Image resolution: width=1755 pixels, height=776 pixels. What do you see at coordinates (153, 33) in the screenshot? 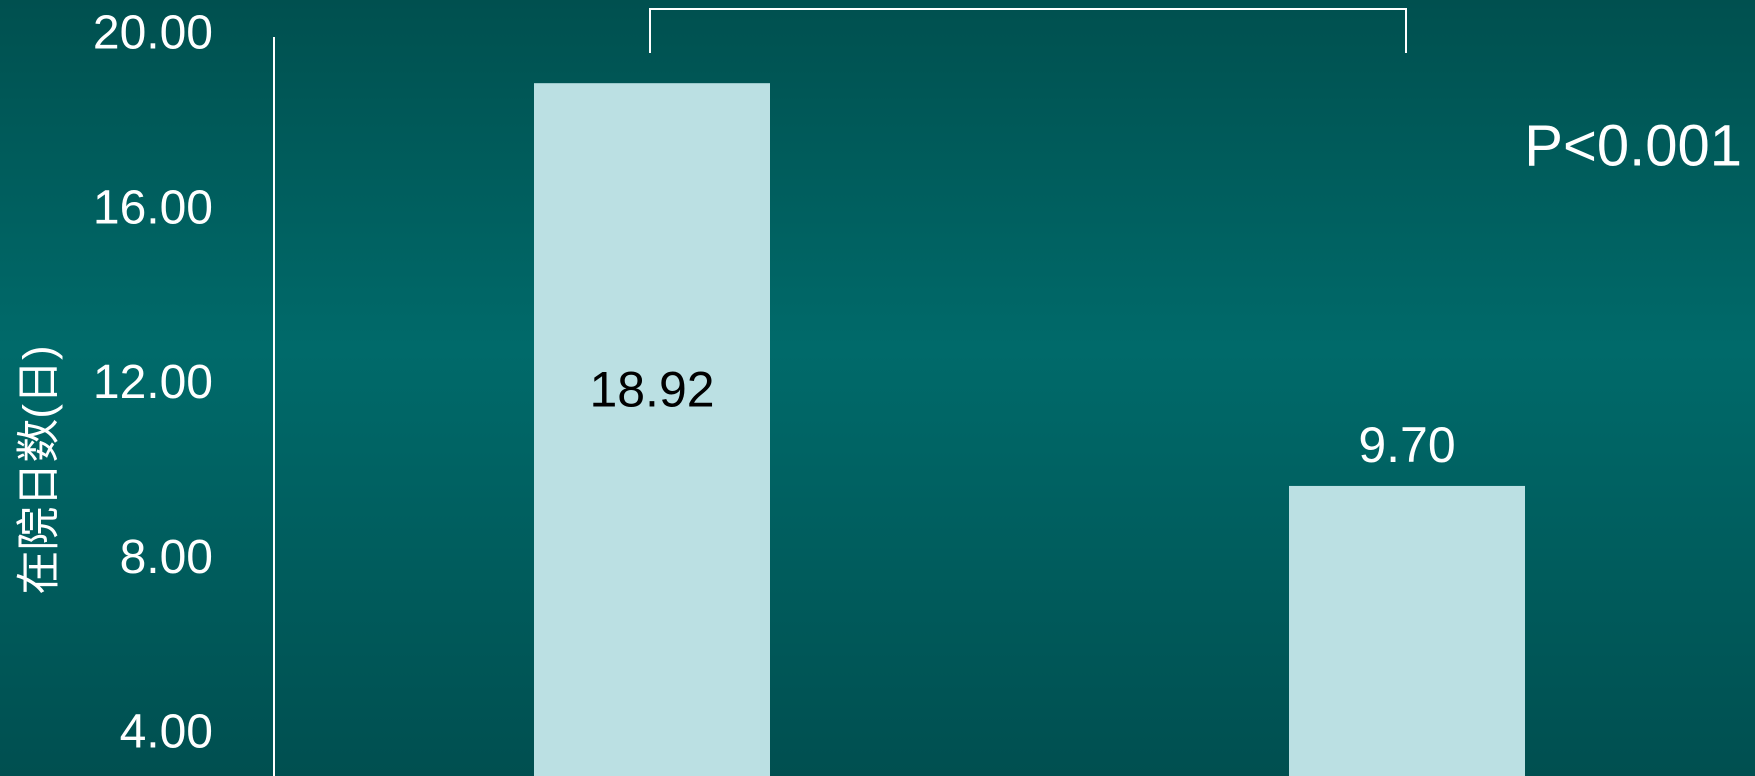
I see `y-tick-label: 20.00` at bounding box center [153, 33].